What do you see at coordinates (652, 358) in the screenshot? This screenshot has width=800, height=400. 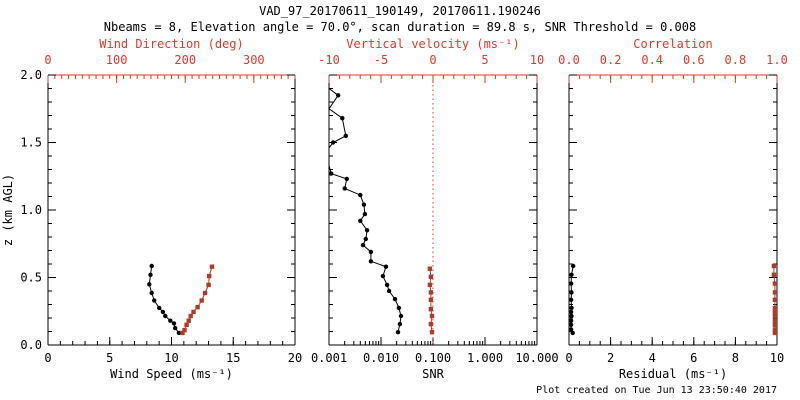 I see `tick-label: 4` at bounding box center [652, 358].